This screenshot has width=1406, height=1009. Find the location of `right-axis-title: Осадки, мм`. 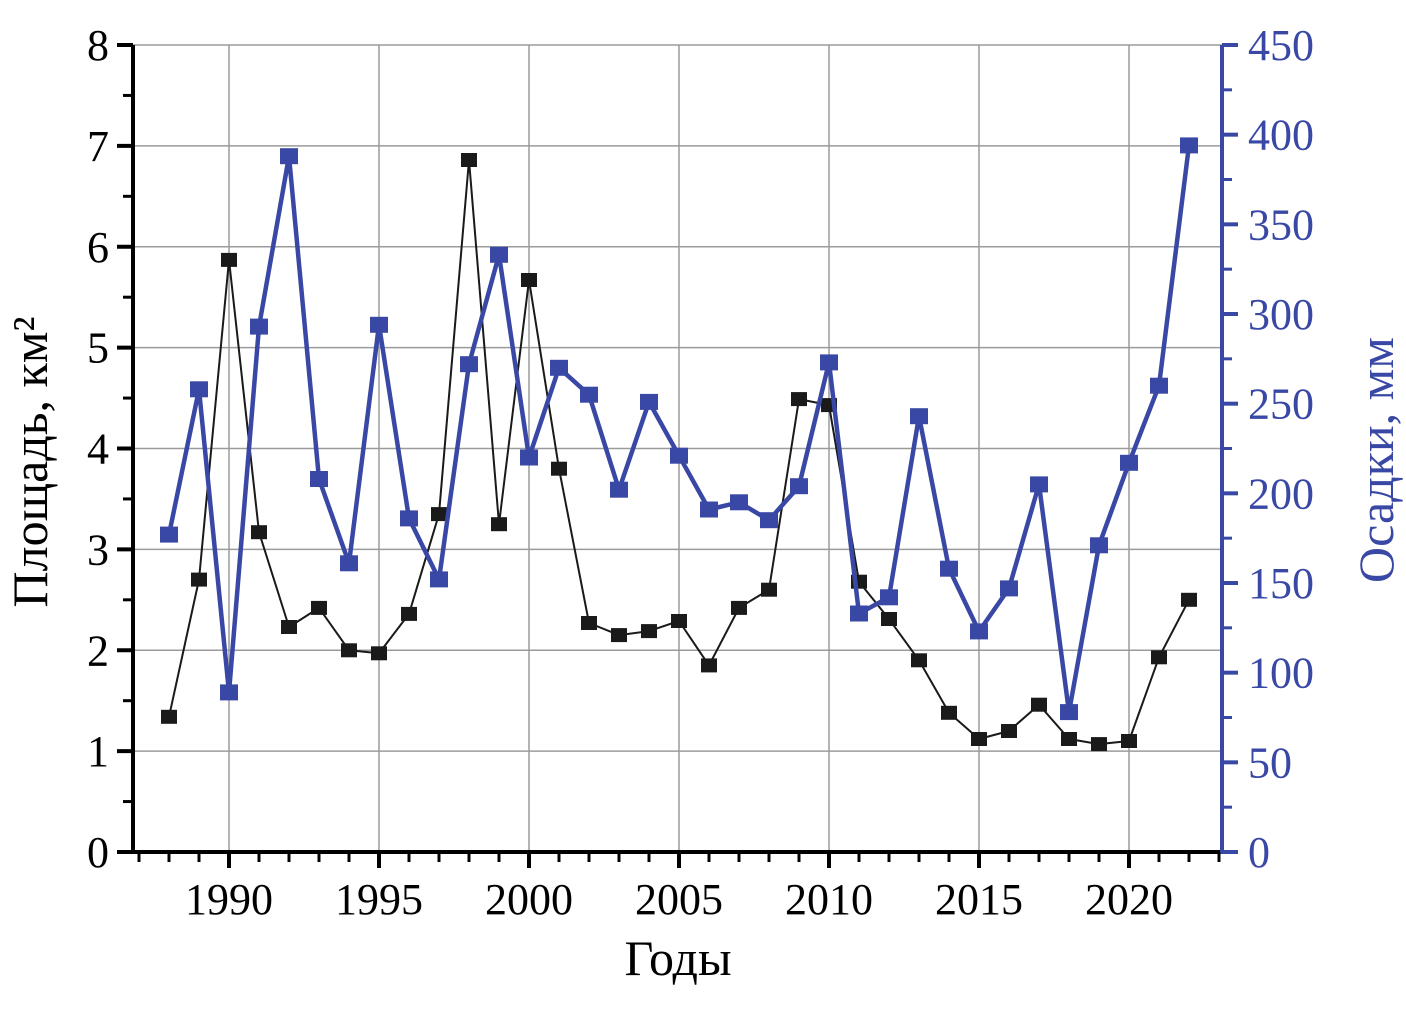

right-axis-title: Осадки, мм is located at coordinates (1376, 460).